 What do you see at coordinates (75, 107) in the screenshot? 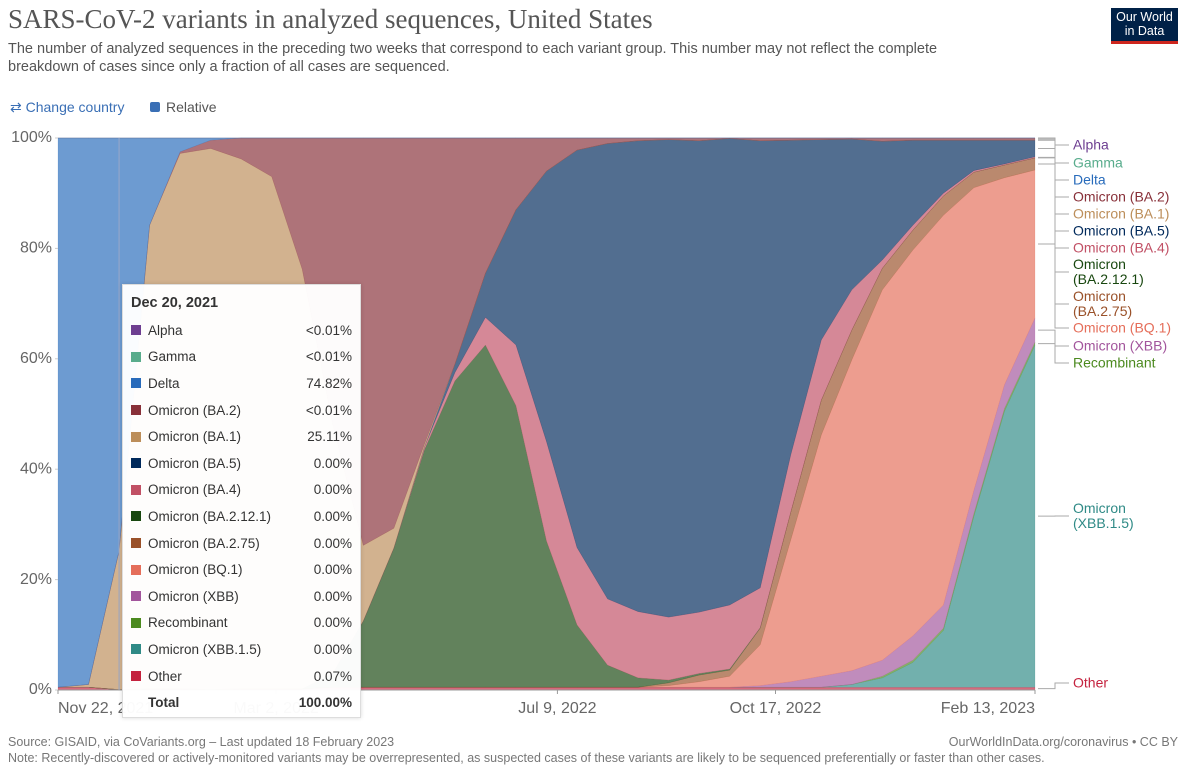
I see `change-country-label: Change country` at bounding box center [75, 107].